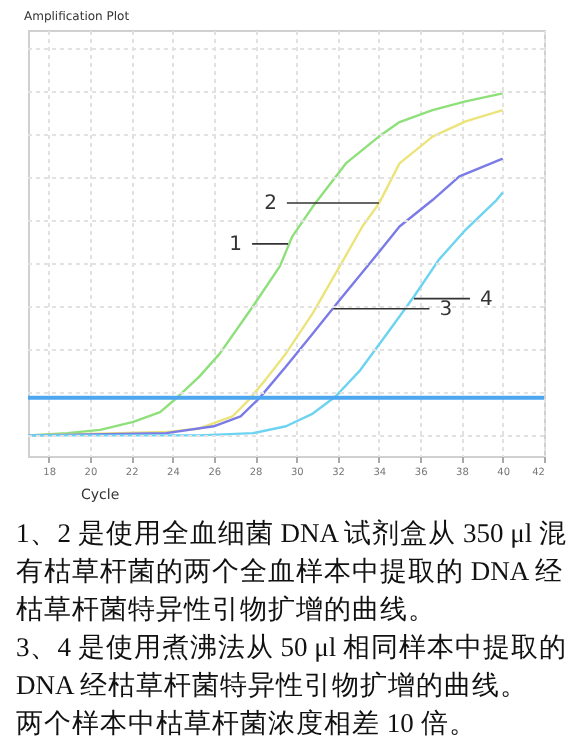  I want to click on annotation: 2, so click(270, 203).